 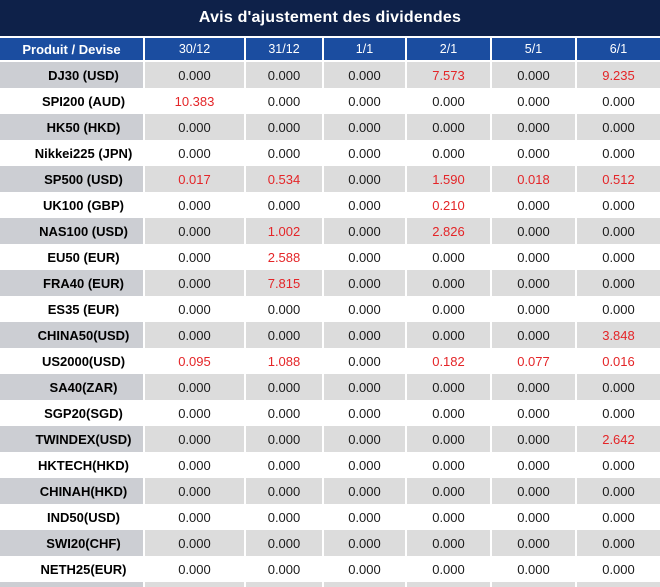 I want to click on table-row: SA40(ZAR) 0.000 0.000 0.000 0.000 0.000 0.000, so click(x=330, y=387).